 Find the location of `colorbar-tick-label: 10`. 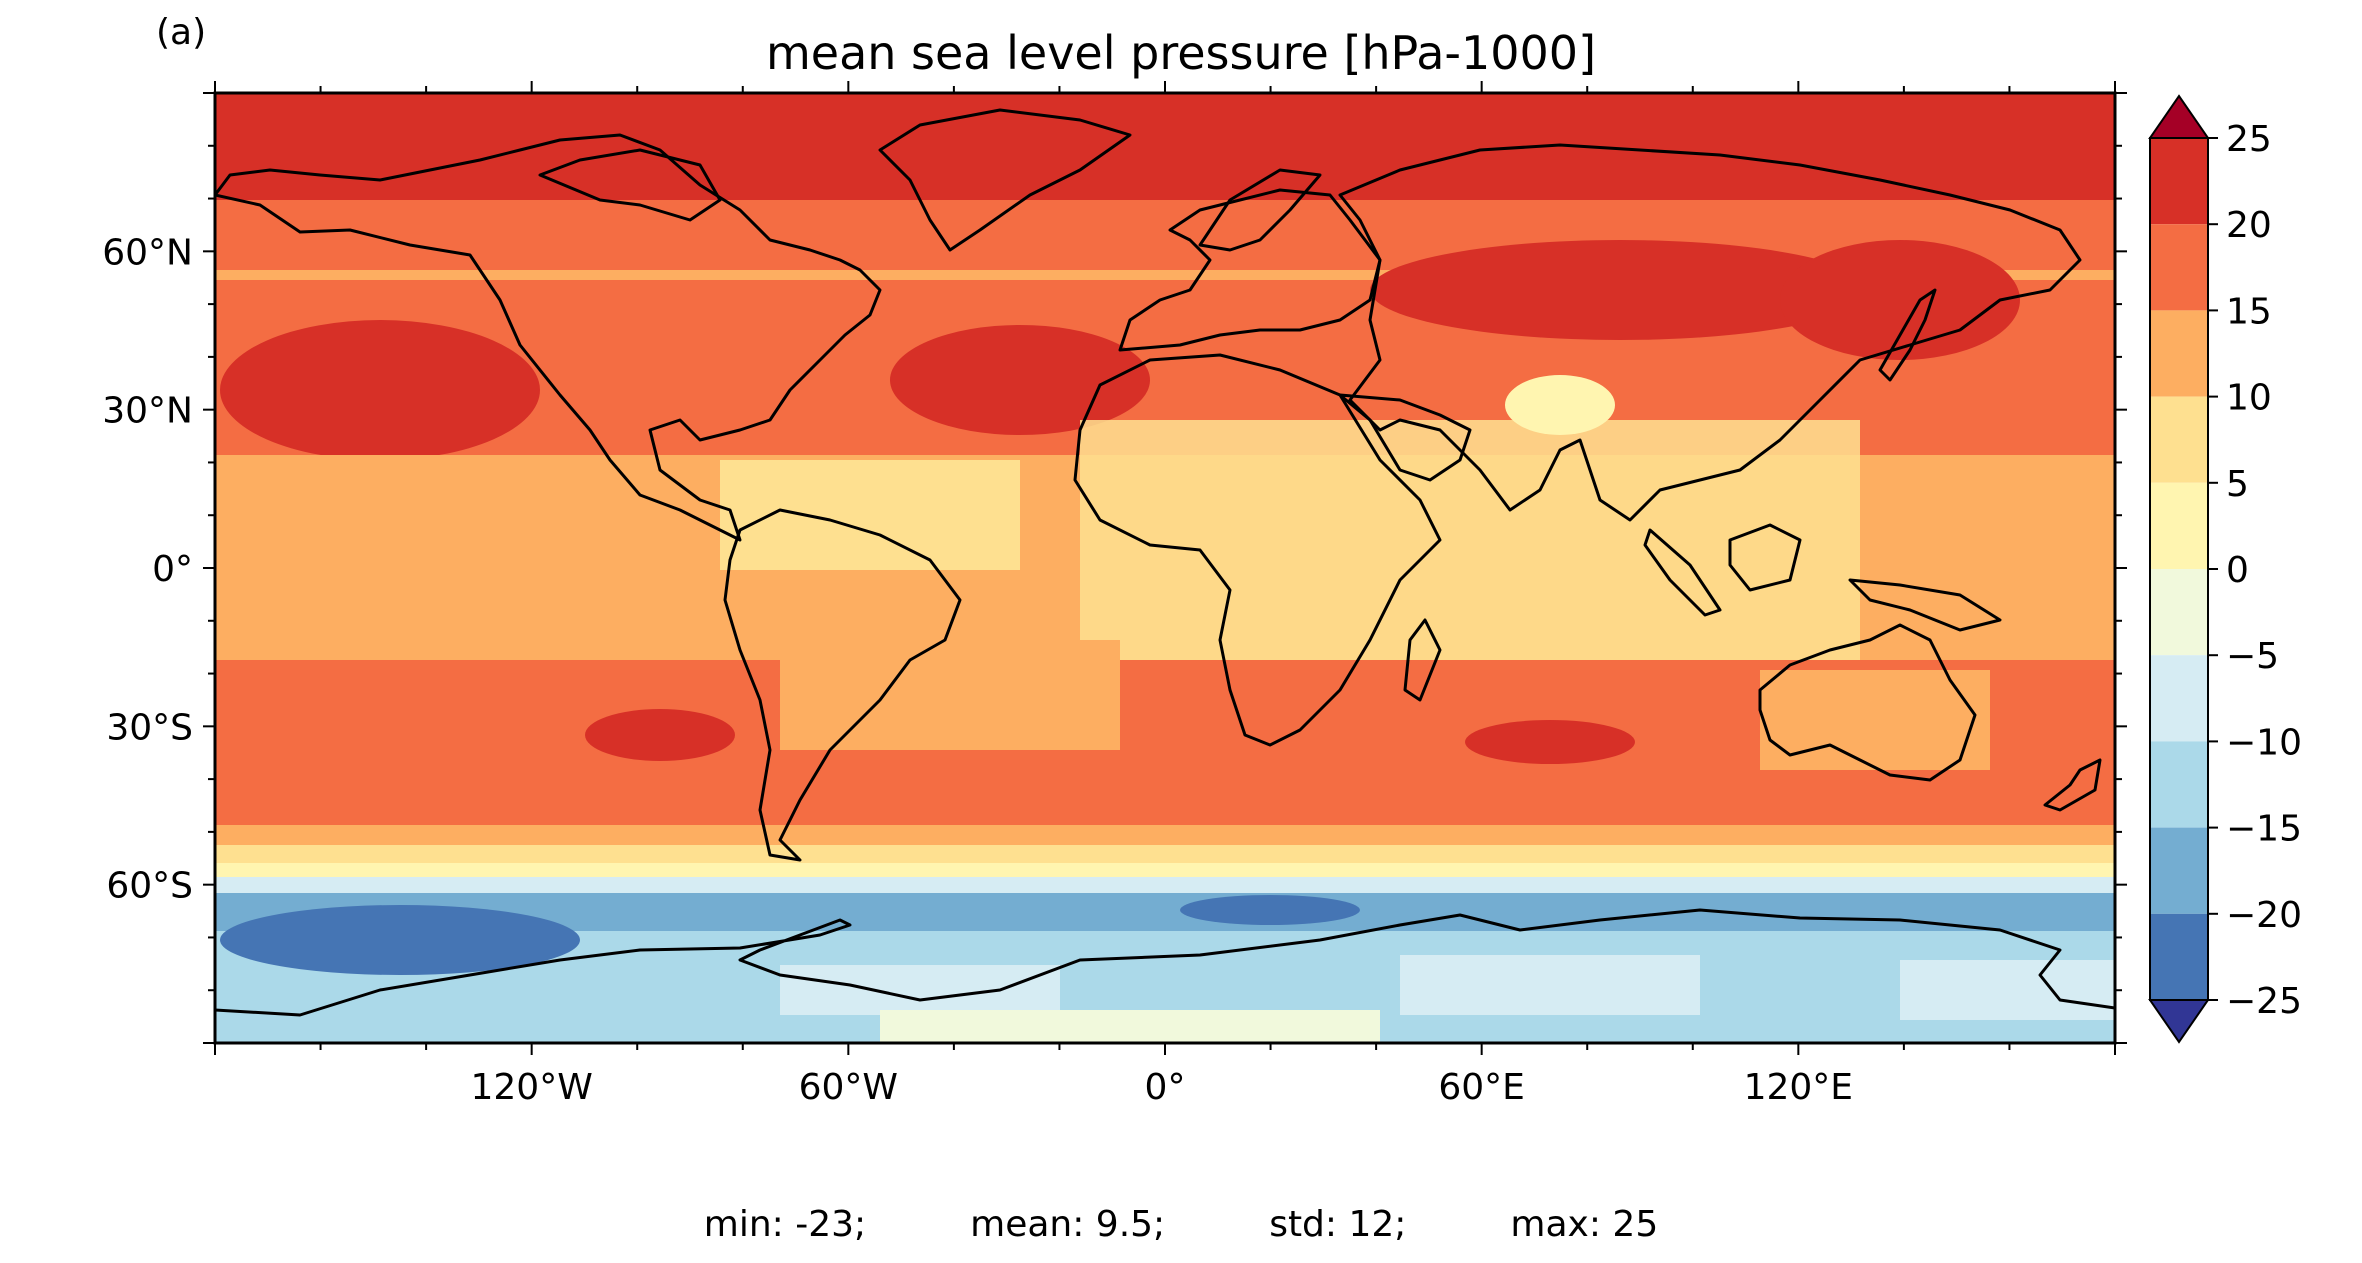

colorbar-tick-label: 10 is located at coordinates (2249, 398).